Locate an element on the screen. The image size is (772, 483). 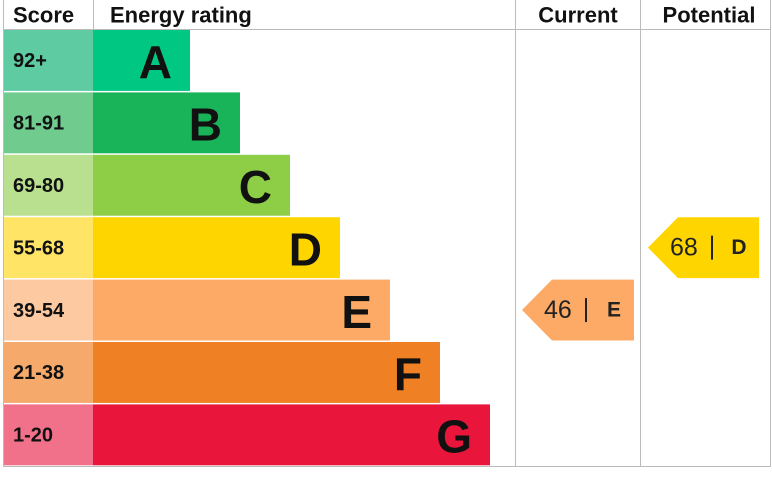
current-arrow is located at coordinates (578, 310).